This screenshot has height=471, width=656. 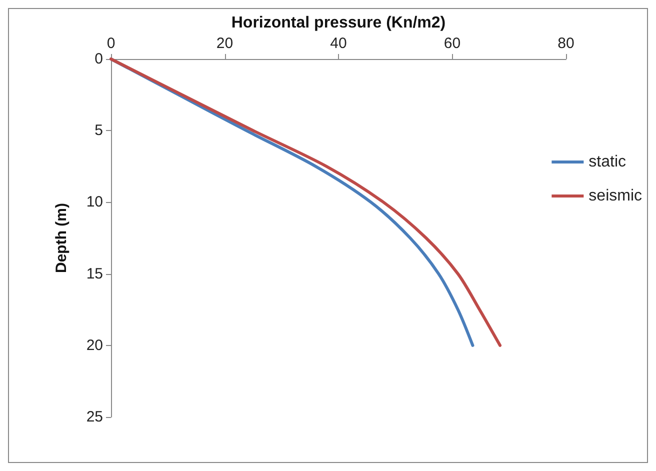 I want to click on y-tick-label: 25, so click(x=94, y=417).